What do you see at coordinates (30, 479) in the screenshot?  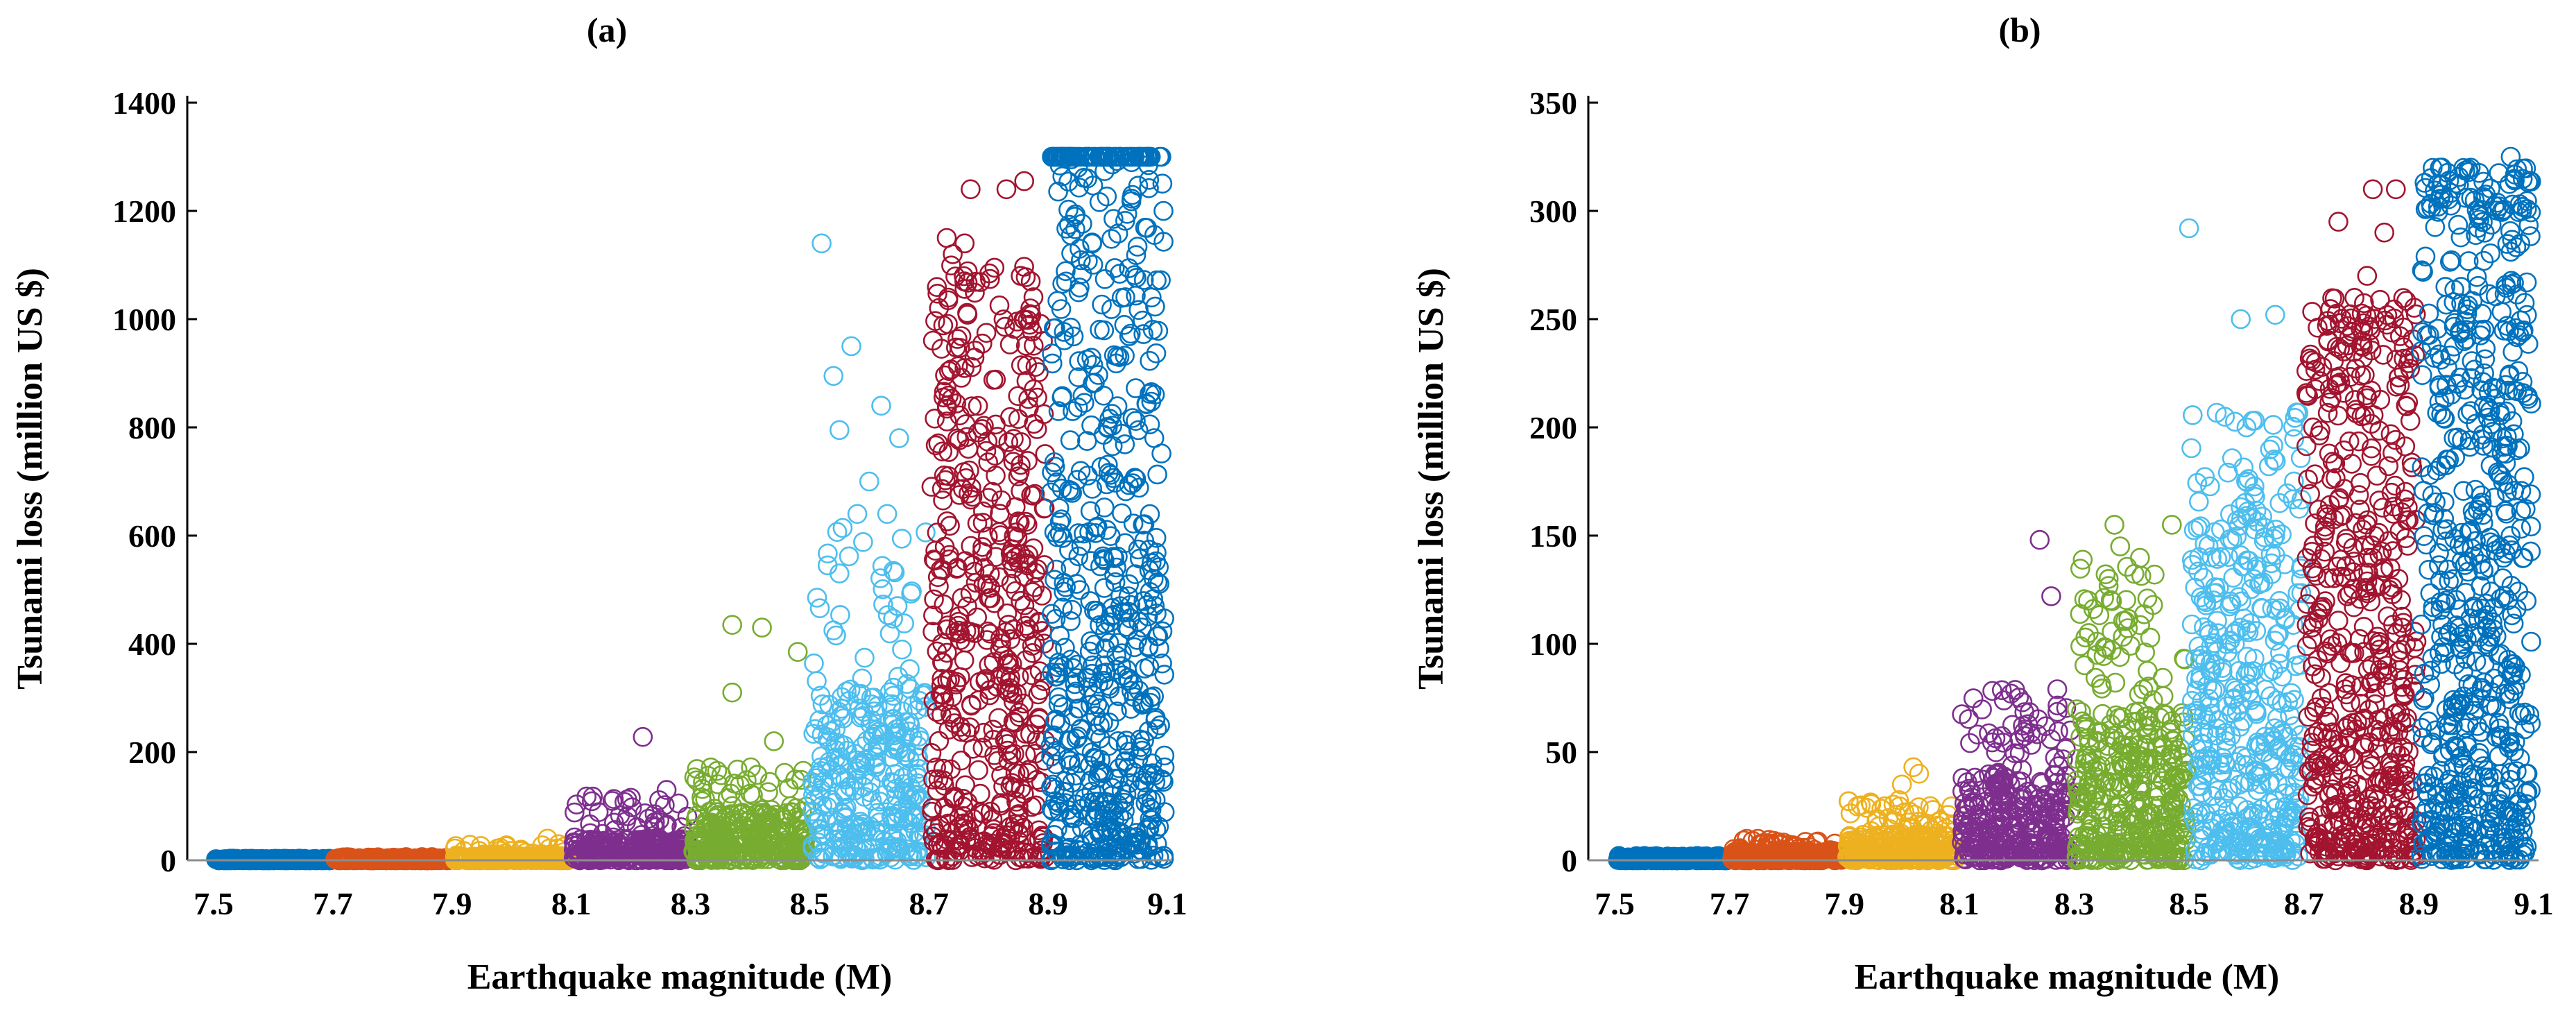 I see `panel-a-y-axis-title: Tsunami loss (million US $)` at bounding box center [30, 479].